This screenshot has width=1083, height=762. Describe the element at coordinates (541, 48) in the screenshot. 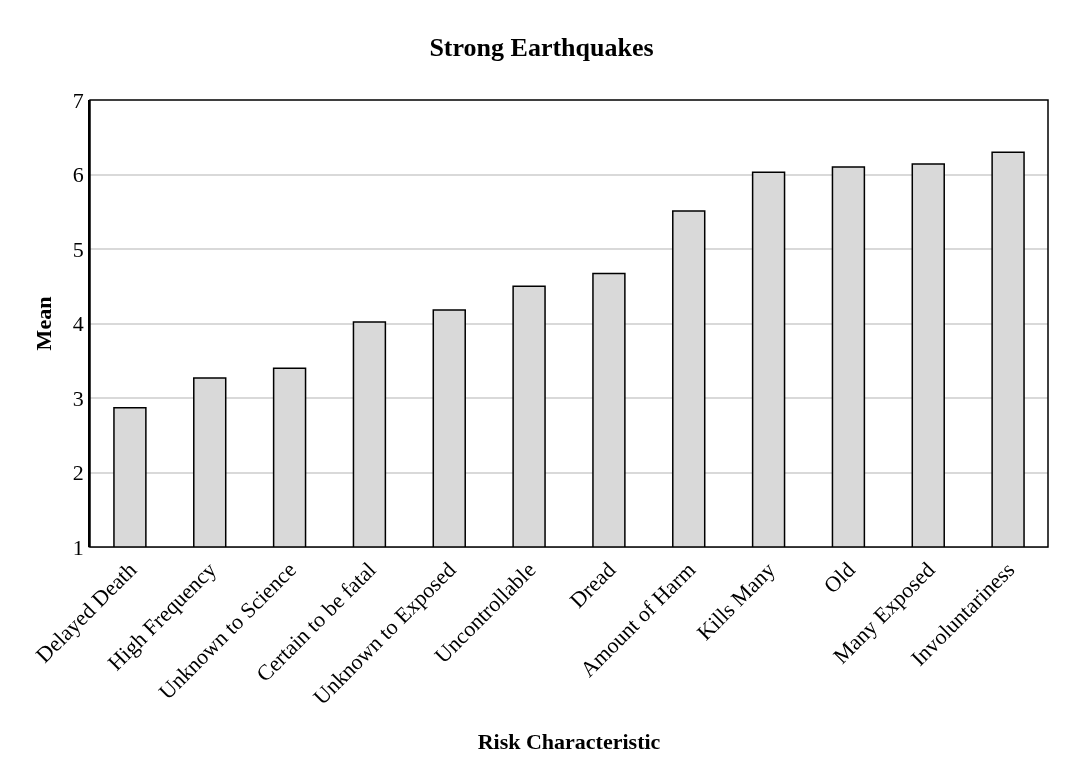

I see `chart-title: Strong Earthquakes` at that location.